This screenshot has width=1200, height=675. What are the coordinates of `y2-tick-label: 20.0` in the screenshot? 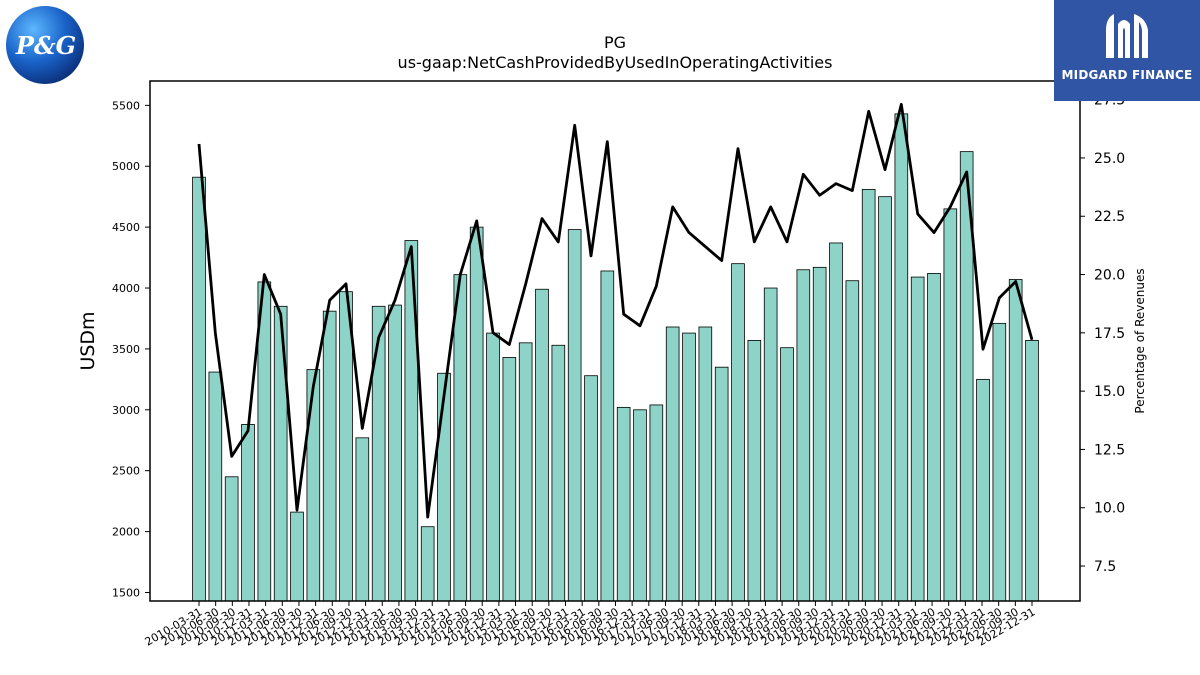 It's located at (1109, 276).